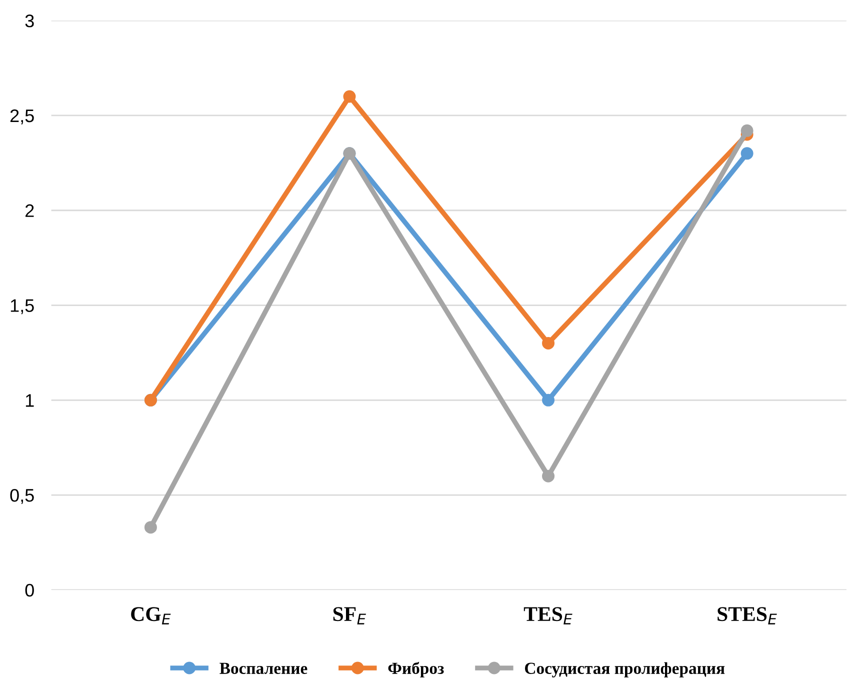 This screenshot has width=855, height=686. Describe the element at coordinates (151, 615) in the screenshot. I see `x-tick-label: CG$_{E}$` at that location.